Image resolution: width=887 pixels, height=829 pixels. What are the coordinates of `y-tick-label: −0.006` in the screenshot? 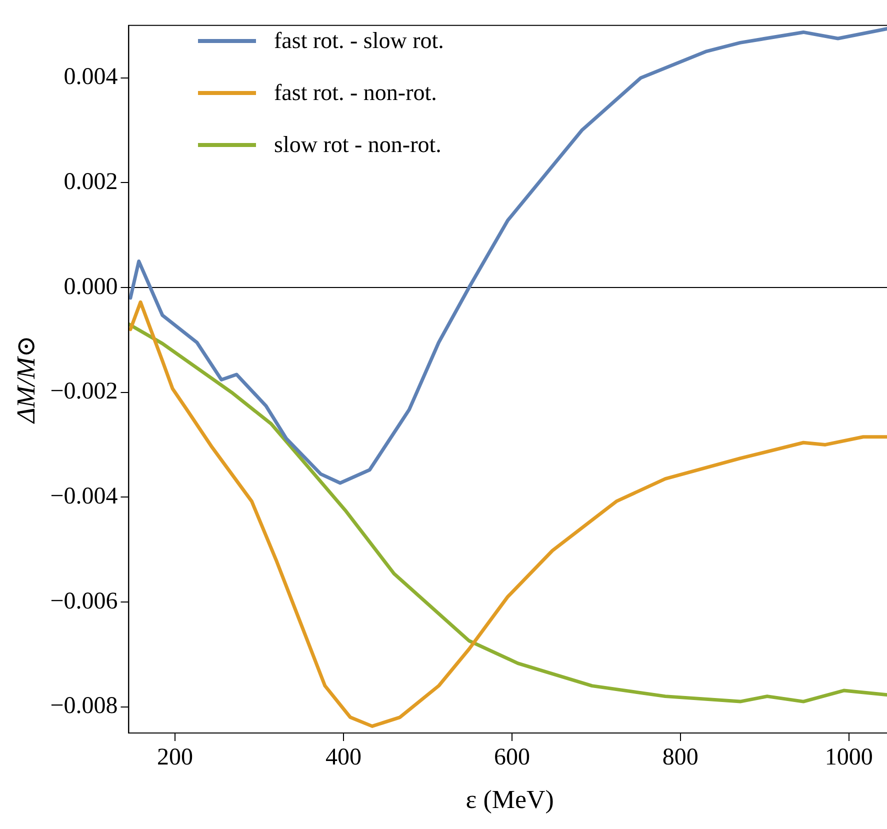 It's located at (84, 601).